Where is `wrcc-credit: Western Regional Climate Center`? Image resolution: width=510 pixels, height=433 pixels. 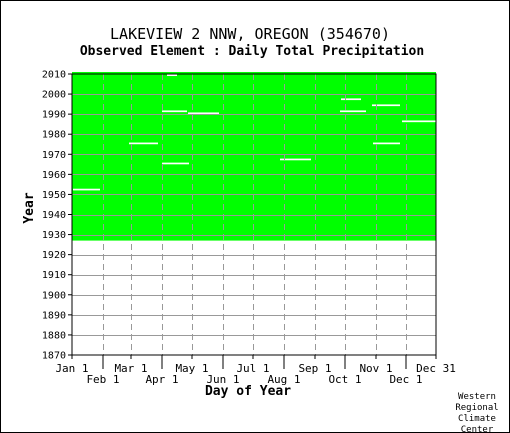
wrcc-credit: Western Regional Climate Center is located at coordinates (476, 412).